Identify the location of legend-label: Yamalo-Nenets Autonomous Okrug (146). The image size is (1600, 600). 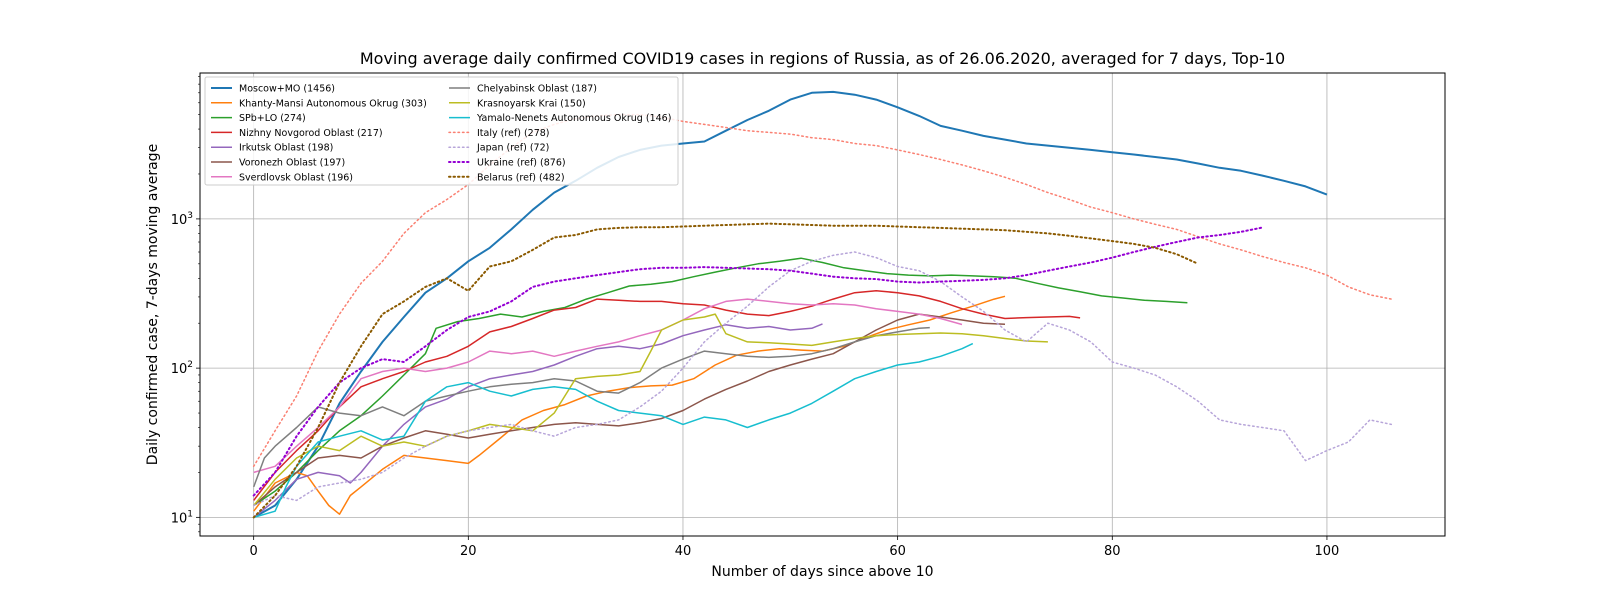
(573, 118).